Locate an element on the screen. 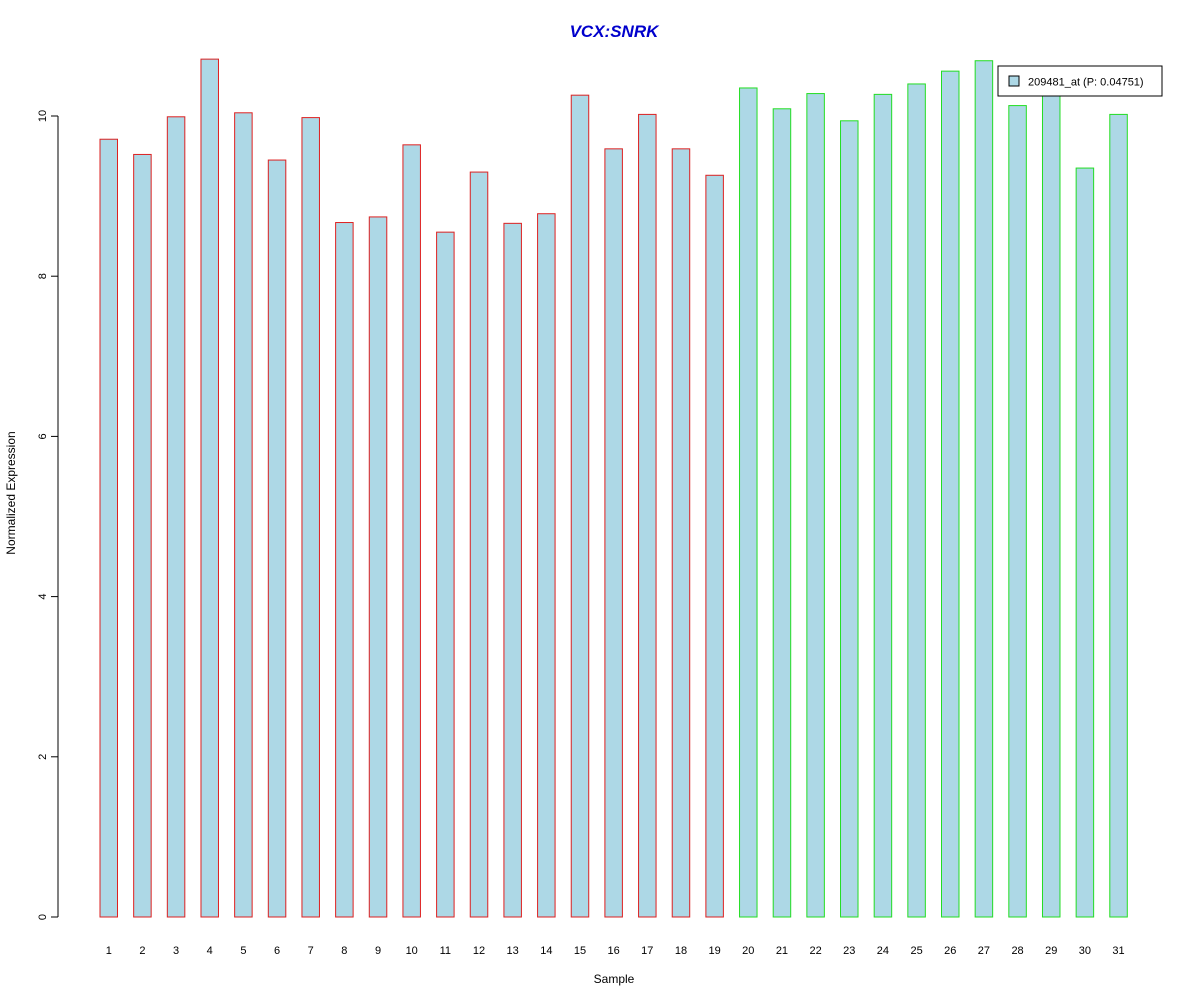 Image resolution: width=1200 pixels, height=1000 pixels. y-tick-label: 10 is located at coordinates (43, 116).